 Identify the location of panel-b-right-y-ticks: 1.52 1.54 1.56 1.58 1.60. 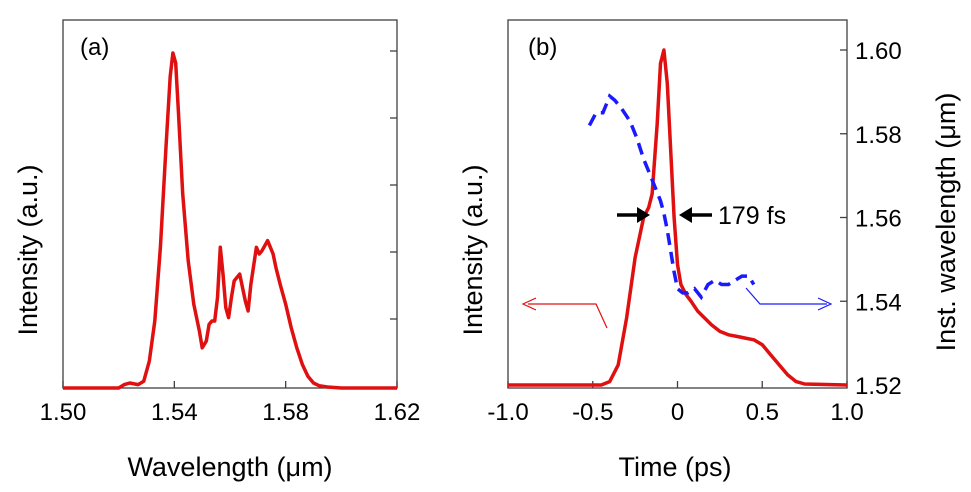
(871, 219).